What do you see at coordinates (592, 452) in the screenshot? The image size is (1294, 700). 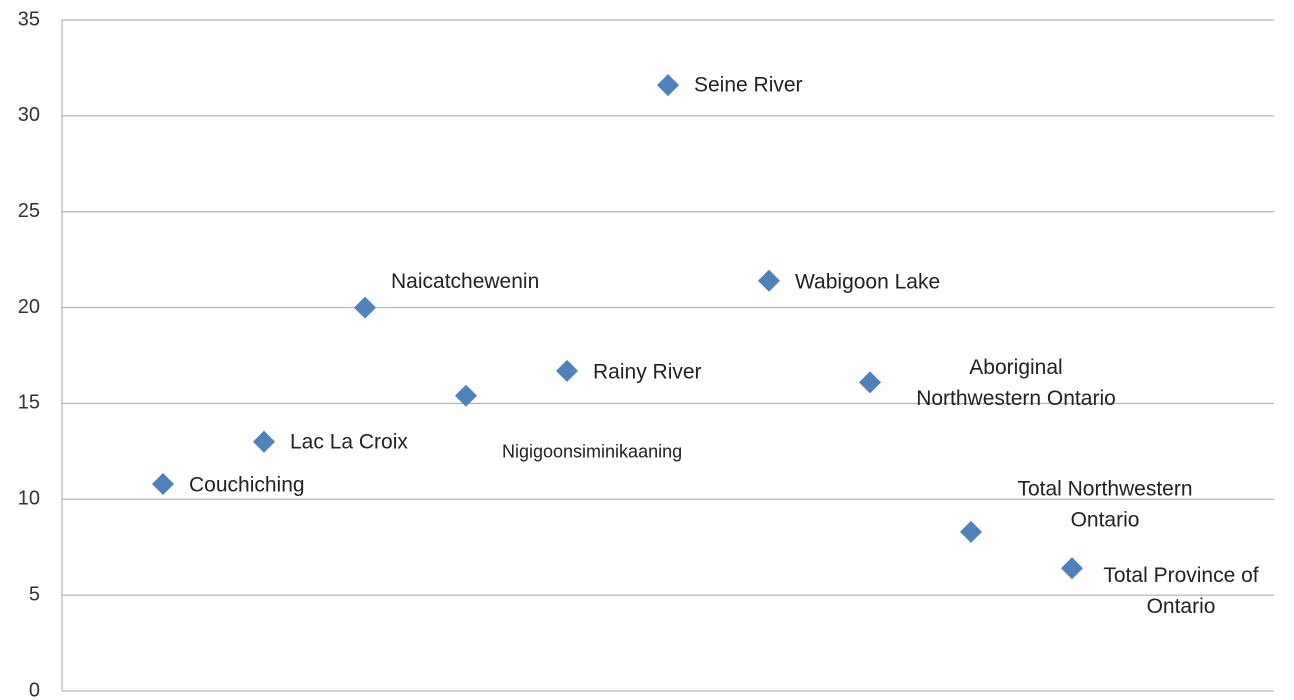 I see `point-label: Nigigoonsiminikaaning` at bounding box center [592, 452].